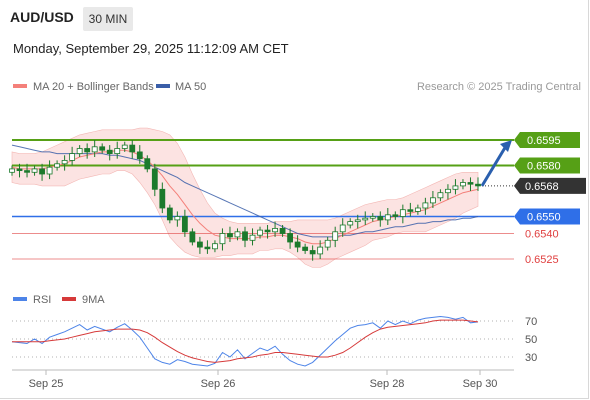  Describe the element at coordinates (387, 384) in the screenshot. I see `x-tick-label: Sep 28` at that location.